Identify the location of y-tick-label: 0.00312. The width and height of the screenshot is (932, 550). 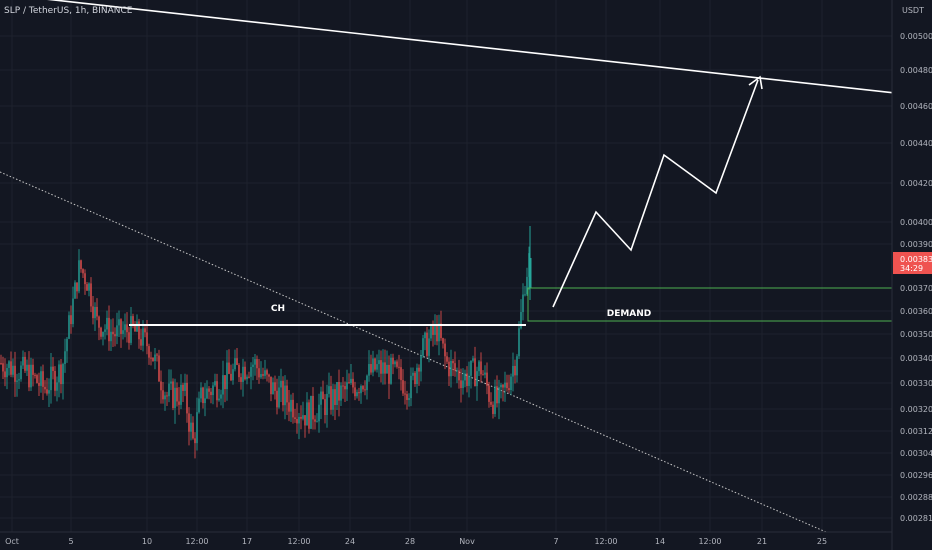
(916, 431).